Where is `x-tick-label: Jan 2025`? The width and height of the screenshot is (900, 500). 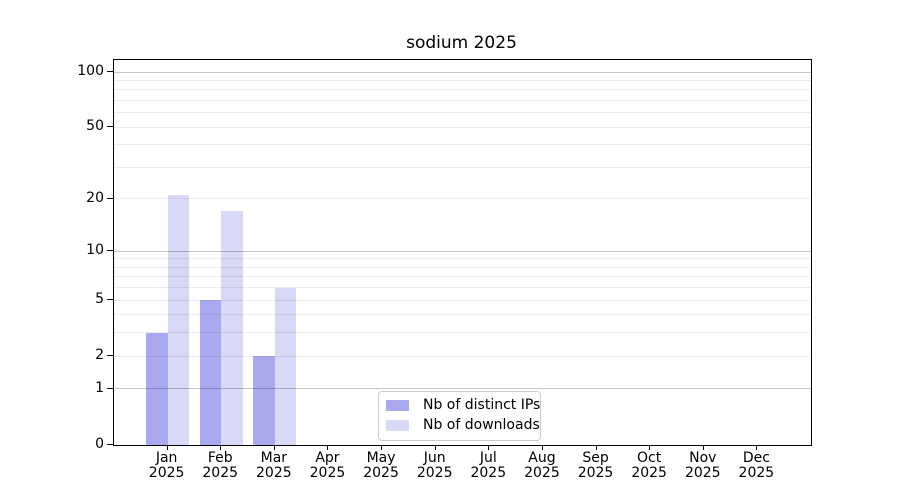
x-tick-label: Jan 2025 is located at coordinates (167, 466).